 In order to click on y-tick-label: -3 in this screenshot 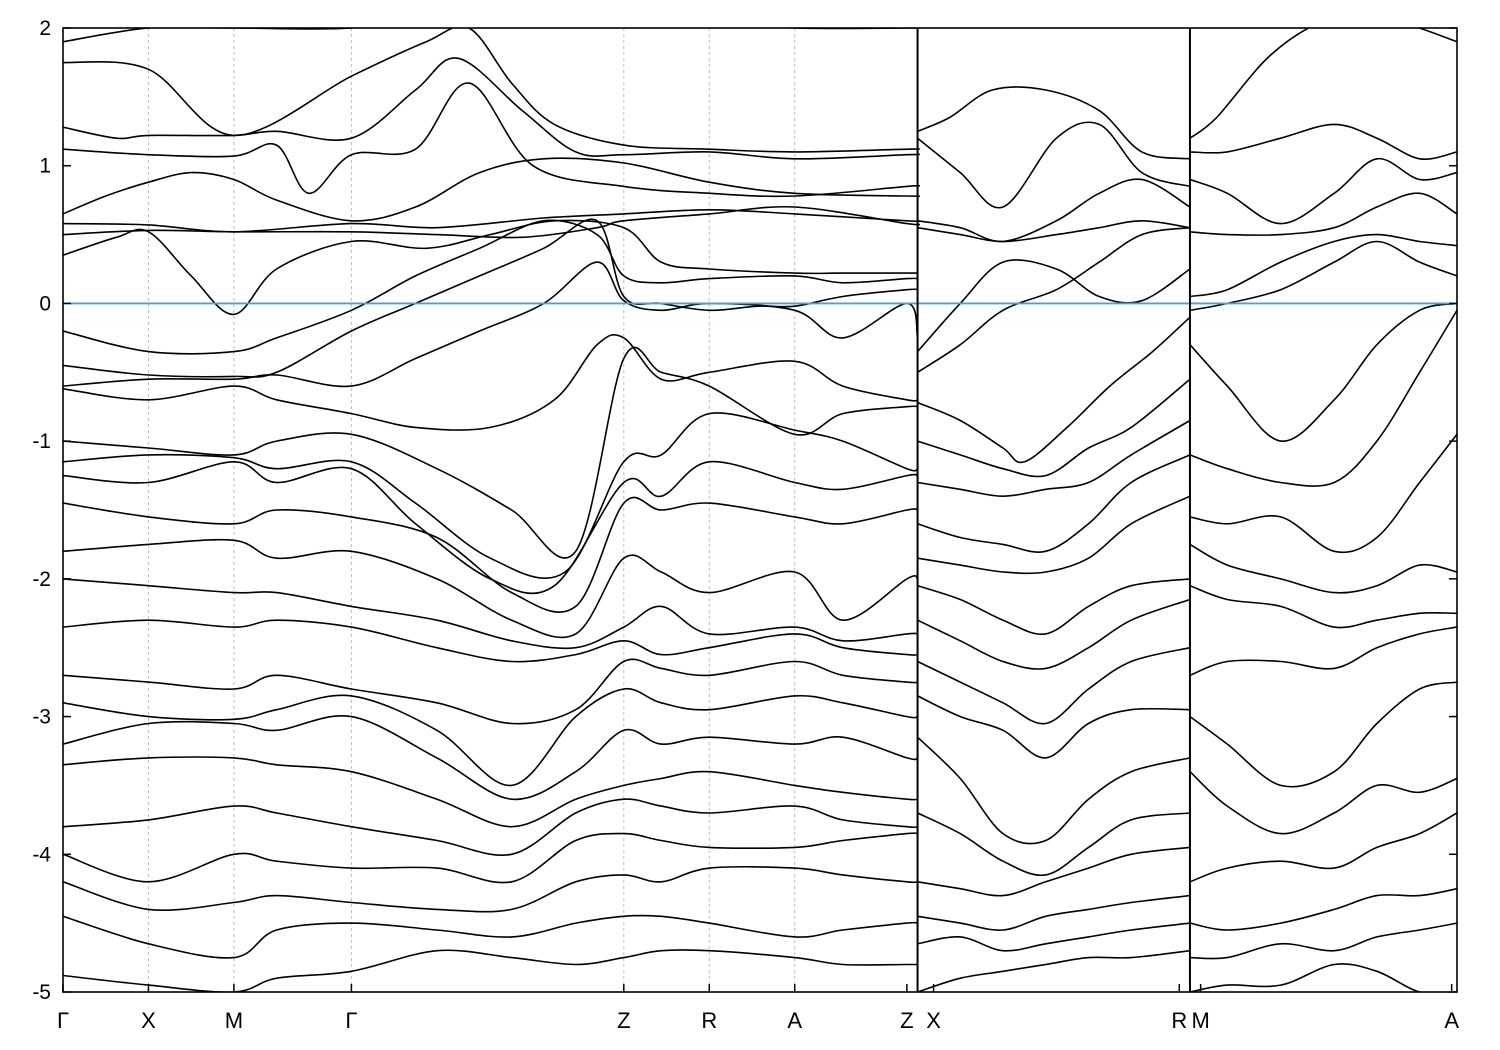, I will do `click(41, 717)`.